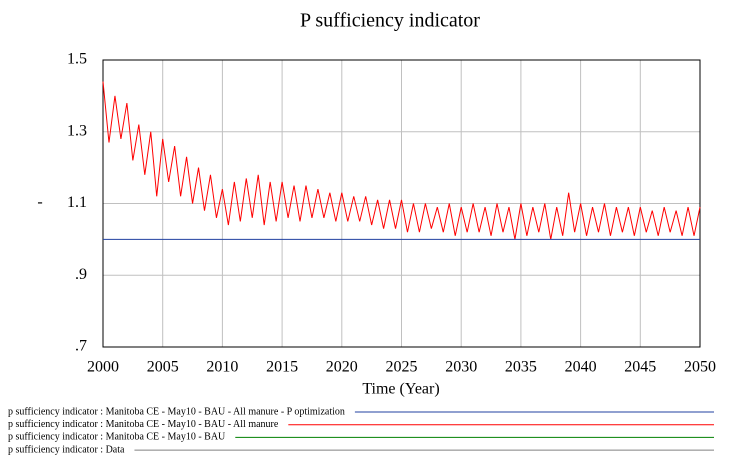 The image size is (738, 465). I want to click on x-tick-label: 2015, so click(282, 367).